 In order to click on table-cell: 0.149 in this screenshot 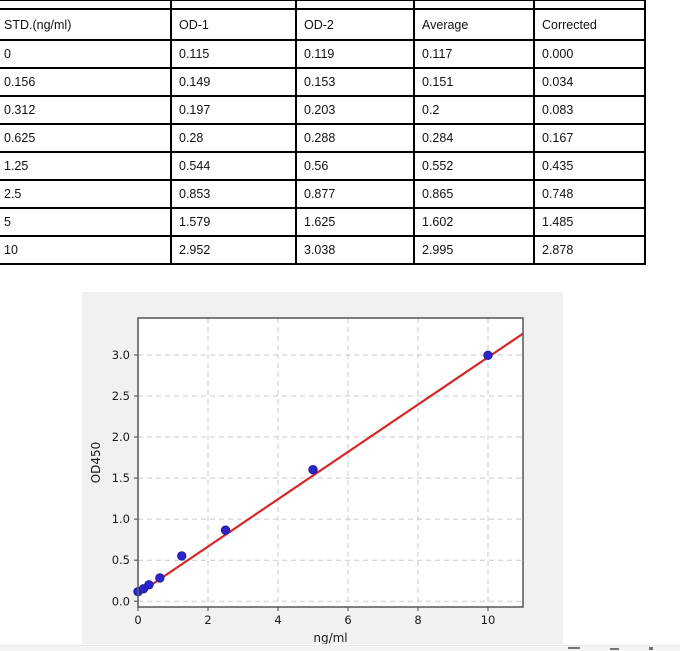, I will do `click(233, 82)`.